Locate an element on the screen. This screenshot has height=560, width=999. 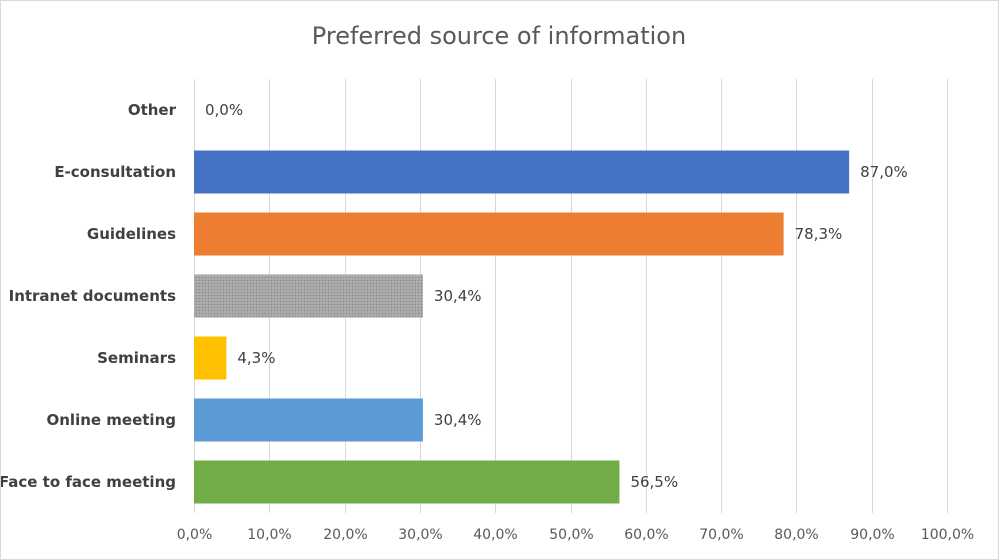
x-tick-label: 70,0% is located at coordinates (721, 535).